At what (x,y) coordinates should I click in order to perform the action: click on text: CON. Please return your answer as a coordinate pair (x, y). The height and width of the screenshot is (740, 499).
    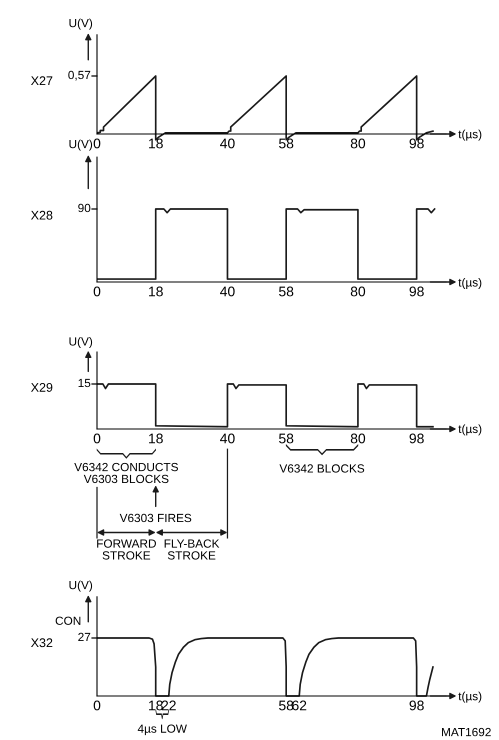
    Looking at the image, I should click on (68, 620).